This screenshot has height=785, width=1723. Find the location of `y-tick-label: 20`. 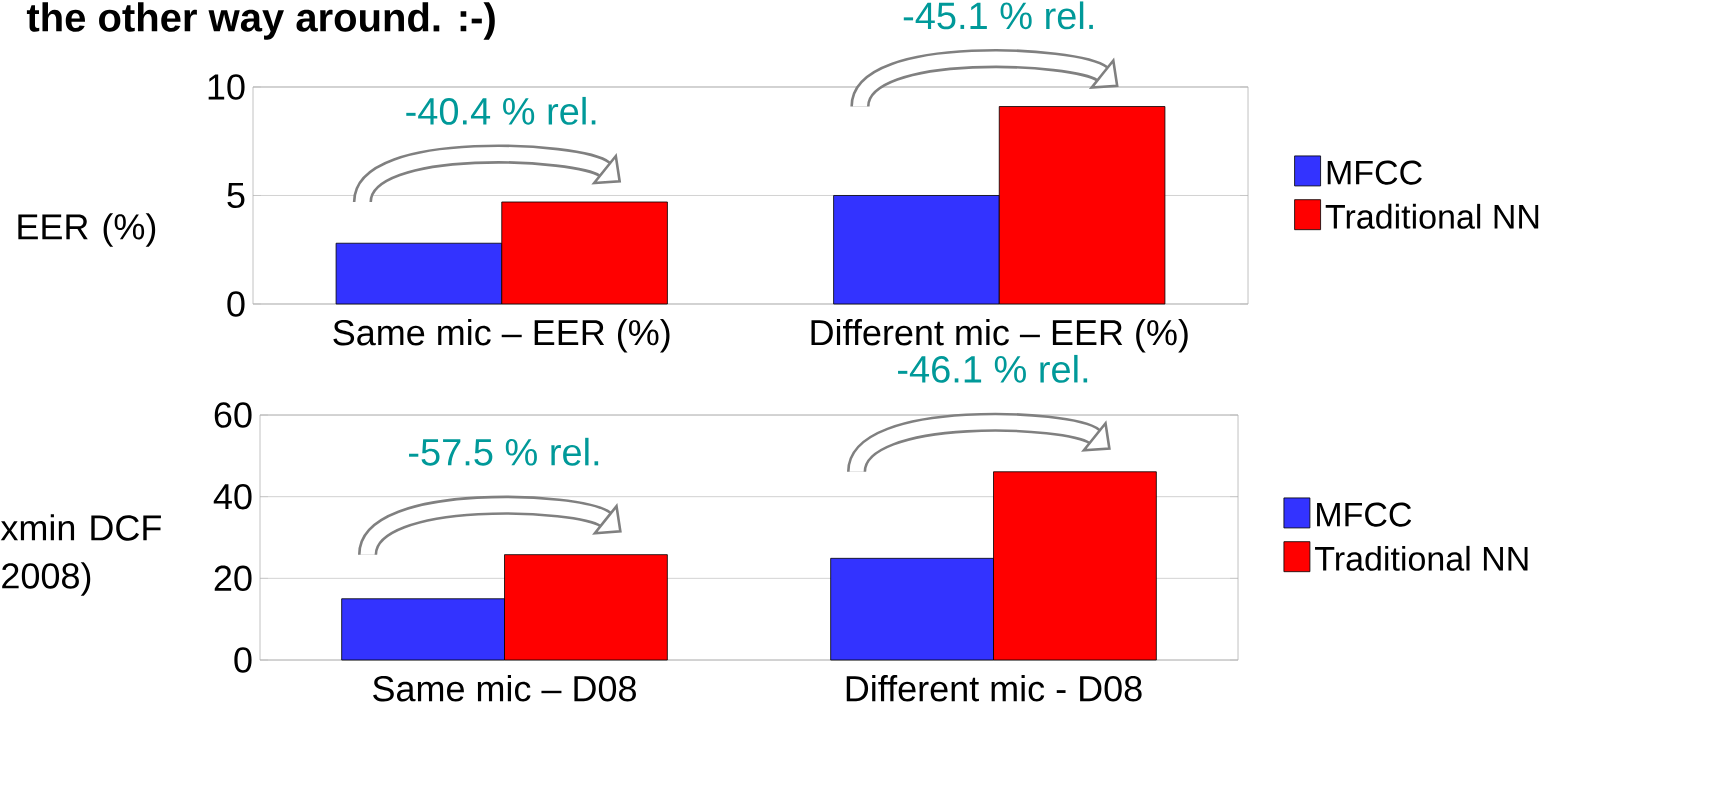

y-tick-label: 20 is located at coordinates (233, 578).